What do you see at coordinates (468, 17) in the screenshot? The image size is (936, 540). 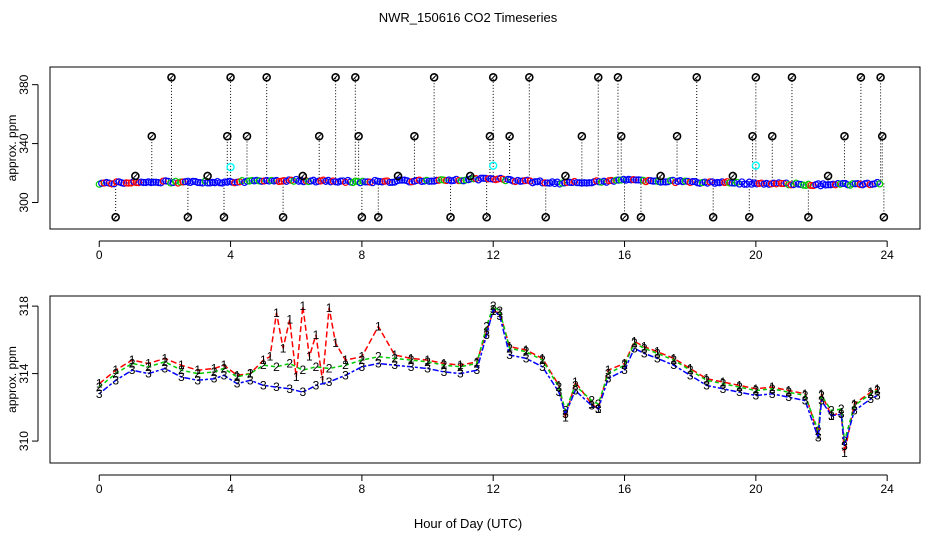 I see `chart-title: NWR_150616 CO2 Timeseries` at bounding box center [468, 17].